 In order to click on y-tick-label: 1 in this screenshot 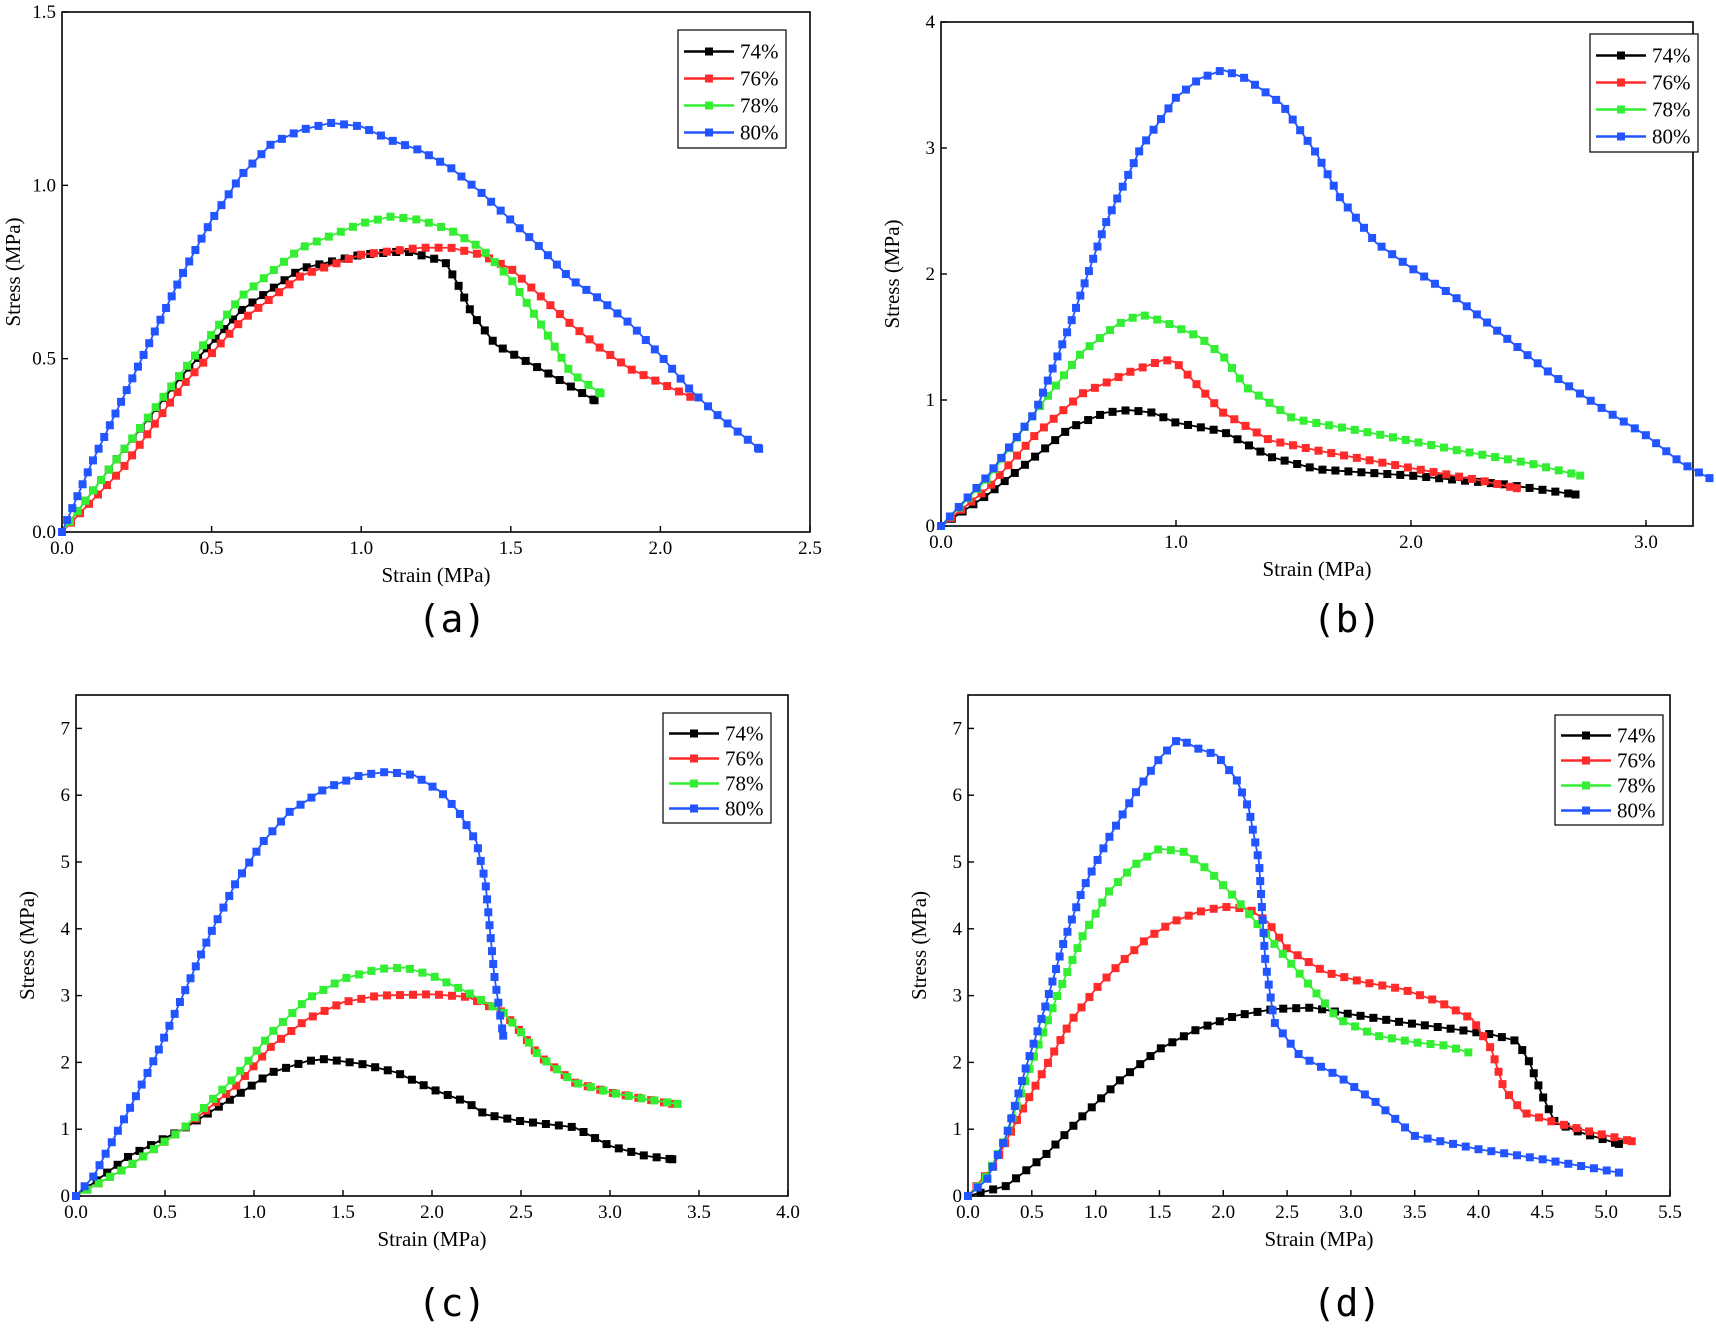, I will do `click(66, 1129)`.